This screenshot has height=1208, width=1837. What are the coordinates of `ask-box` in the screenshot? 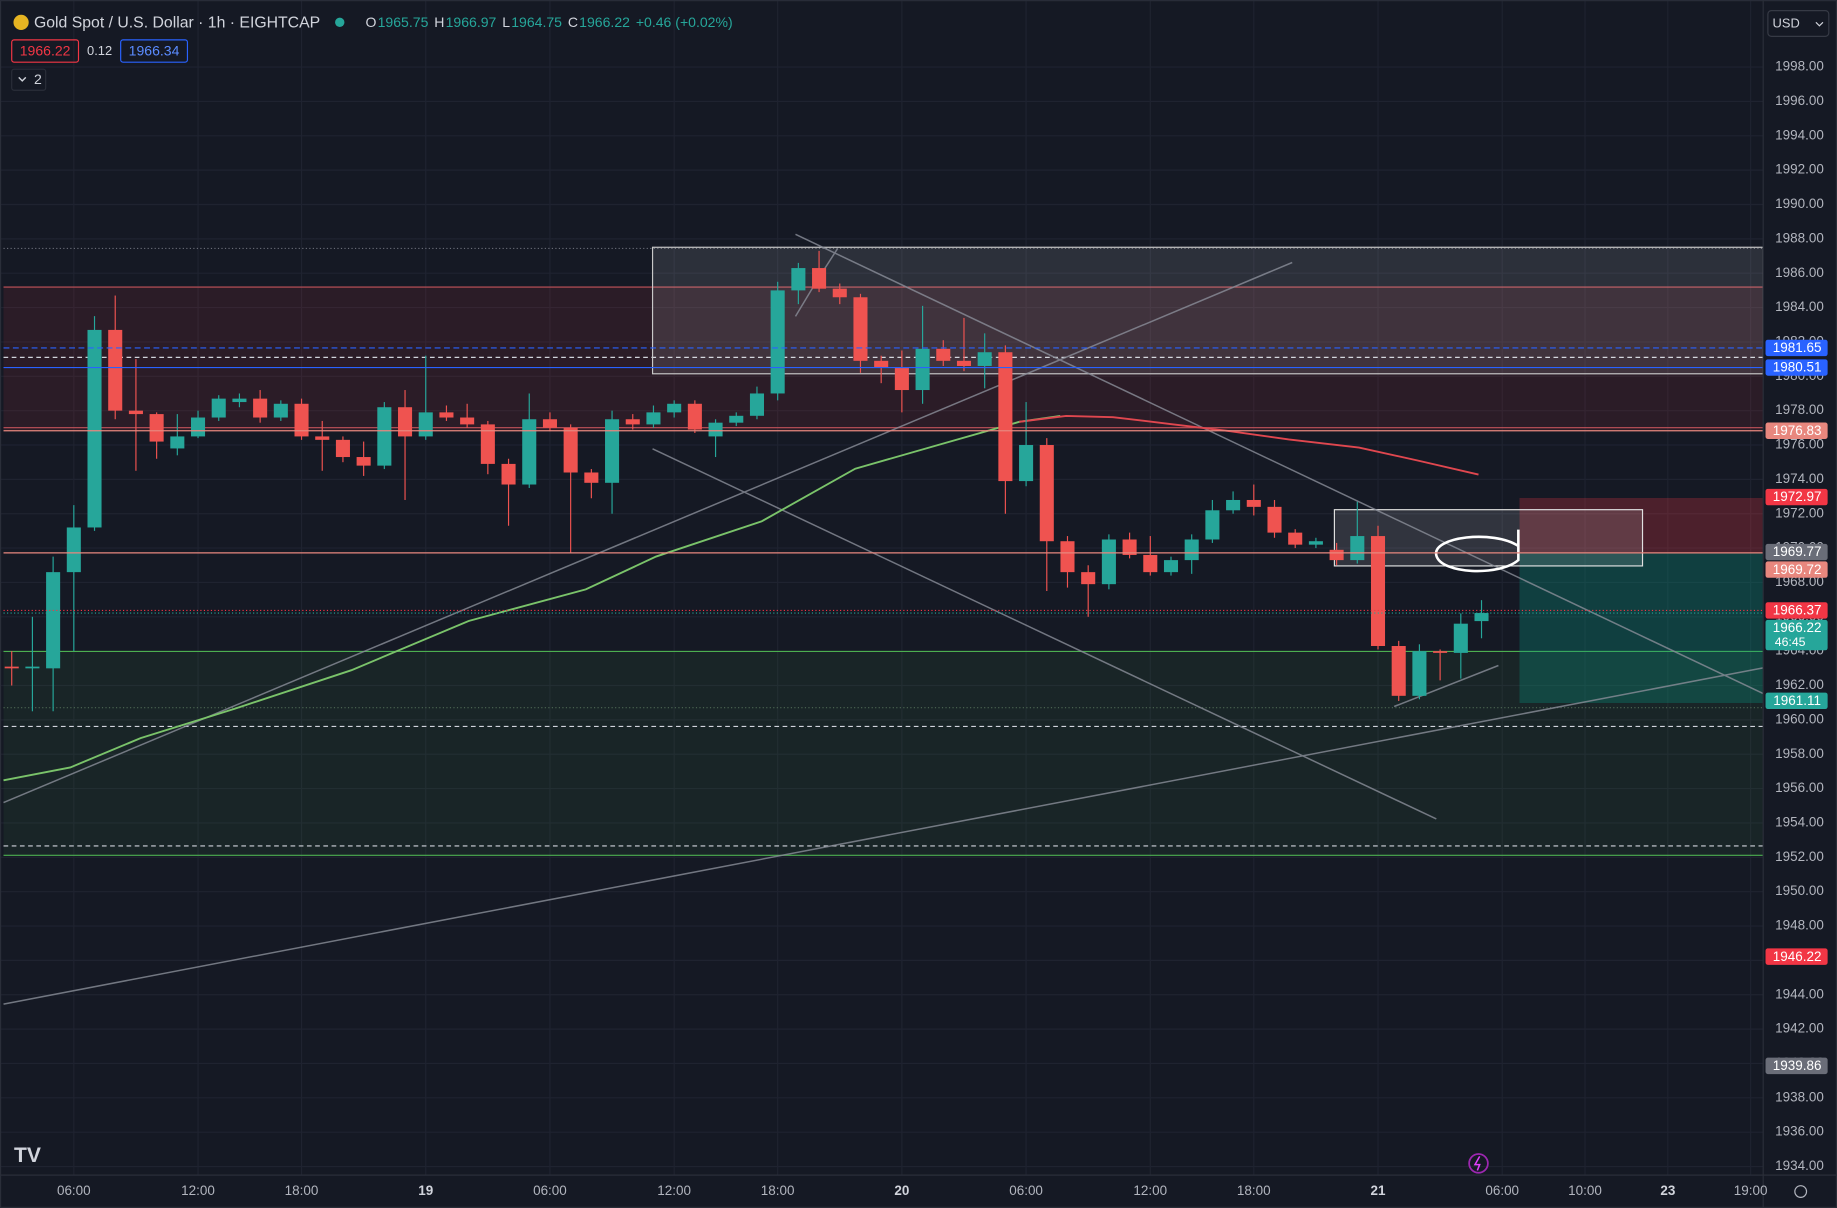 It's located at (154, 51).